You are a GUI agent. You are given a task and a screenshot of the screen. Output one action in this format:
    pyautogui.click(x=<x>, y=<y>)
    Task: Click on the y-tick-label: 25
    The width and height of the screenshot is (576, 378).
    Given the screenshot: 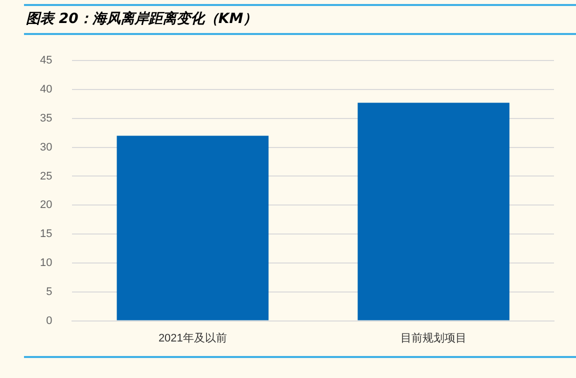 What is the action you would take?
    pyautogui.click(x=46, y=176)
    